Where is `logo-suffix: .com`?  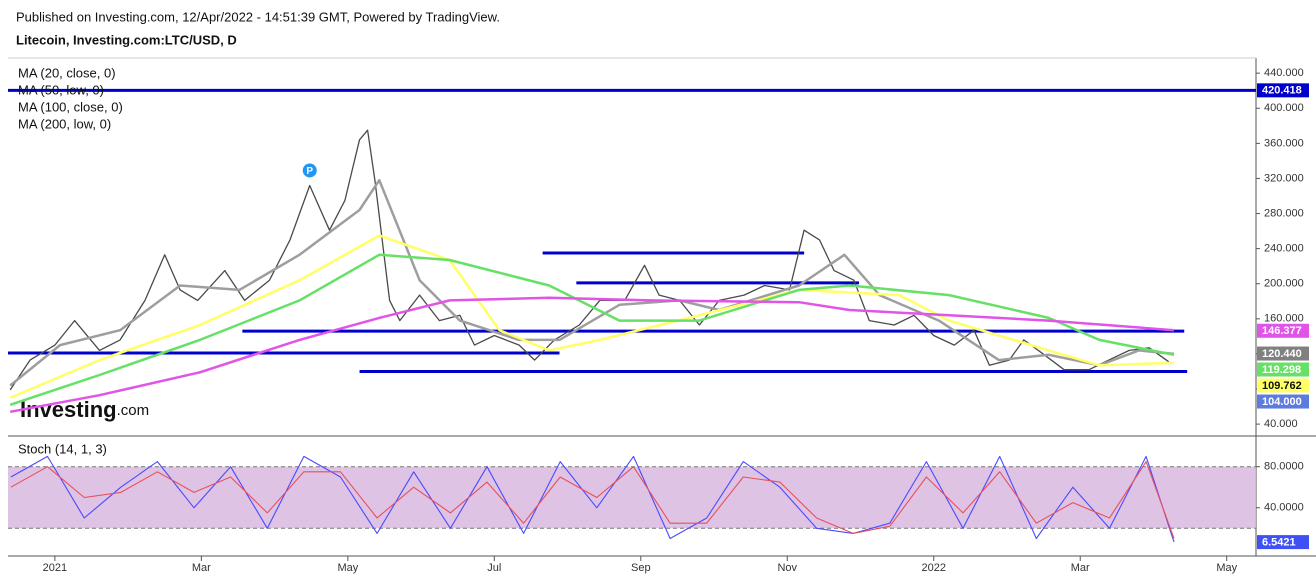 logo-suffix: .com is located at coordinates (133, 410).